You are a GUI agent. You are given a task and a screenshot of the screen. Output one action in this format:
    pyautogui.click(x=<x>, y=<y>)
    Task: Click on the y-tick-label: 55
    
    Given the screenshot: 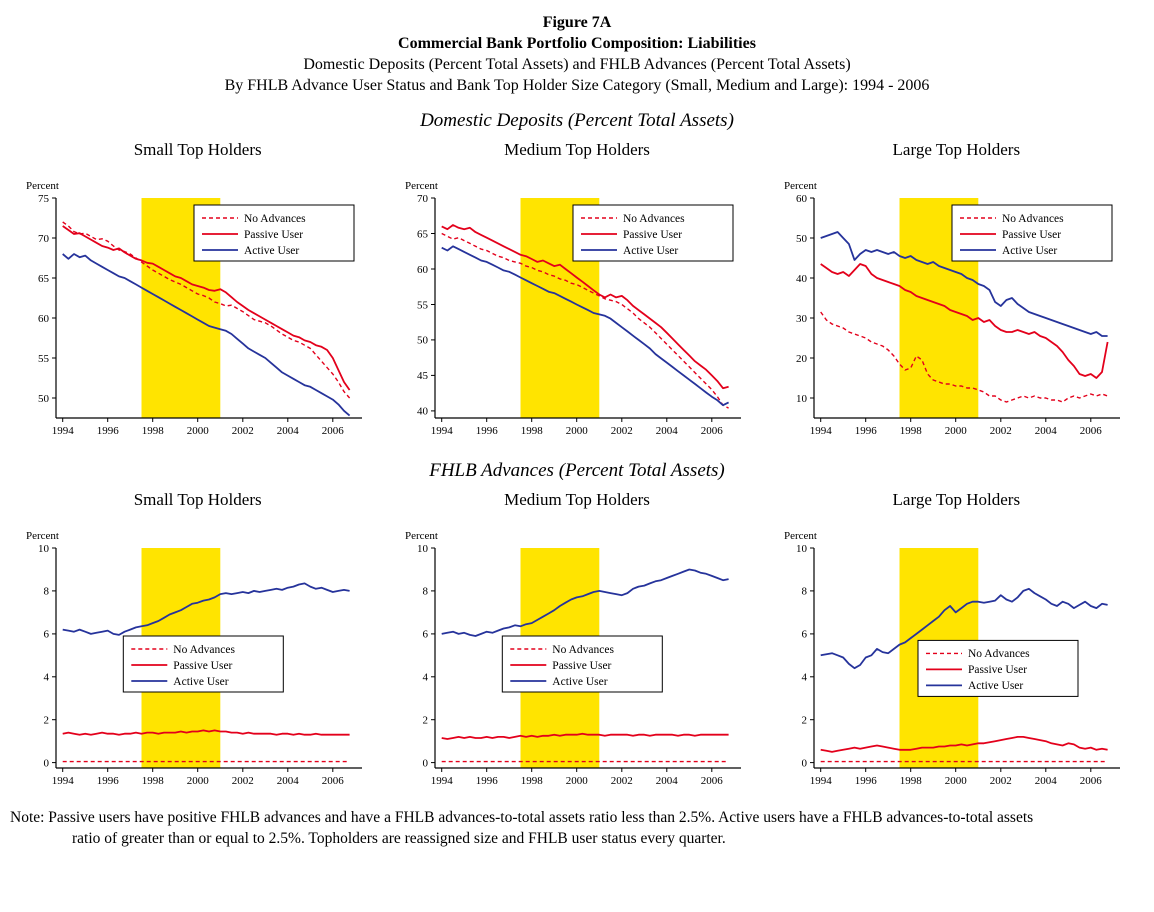 What is the action you would take?
    pyautogui.click(x=44, y=359)
    